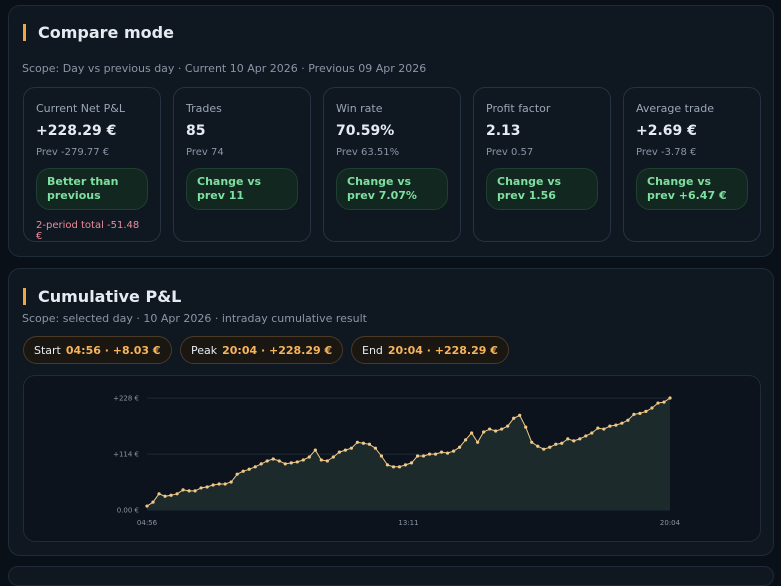 The height and width of the screenshot is (586, 781). What do you see at coordinates (98, 32) in the screenshot?
I see `section-title: Compare mode` at bounding box center [98, 32].